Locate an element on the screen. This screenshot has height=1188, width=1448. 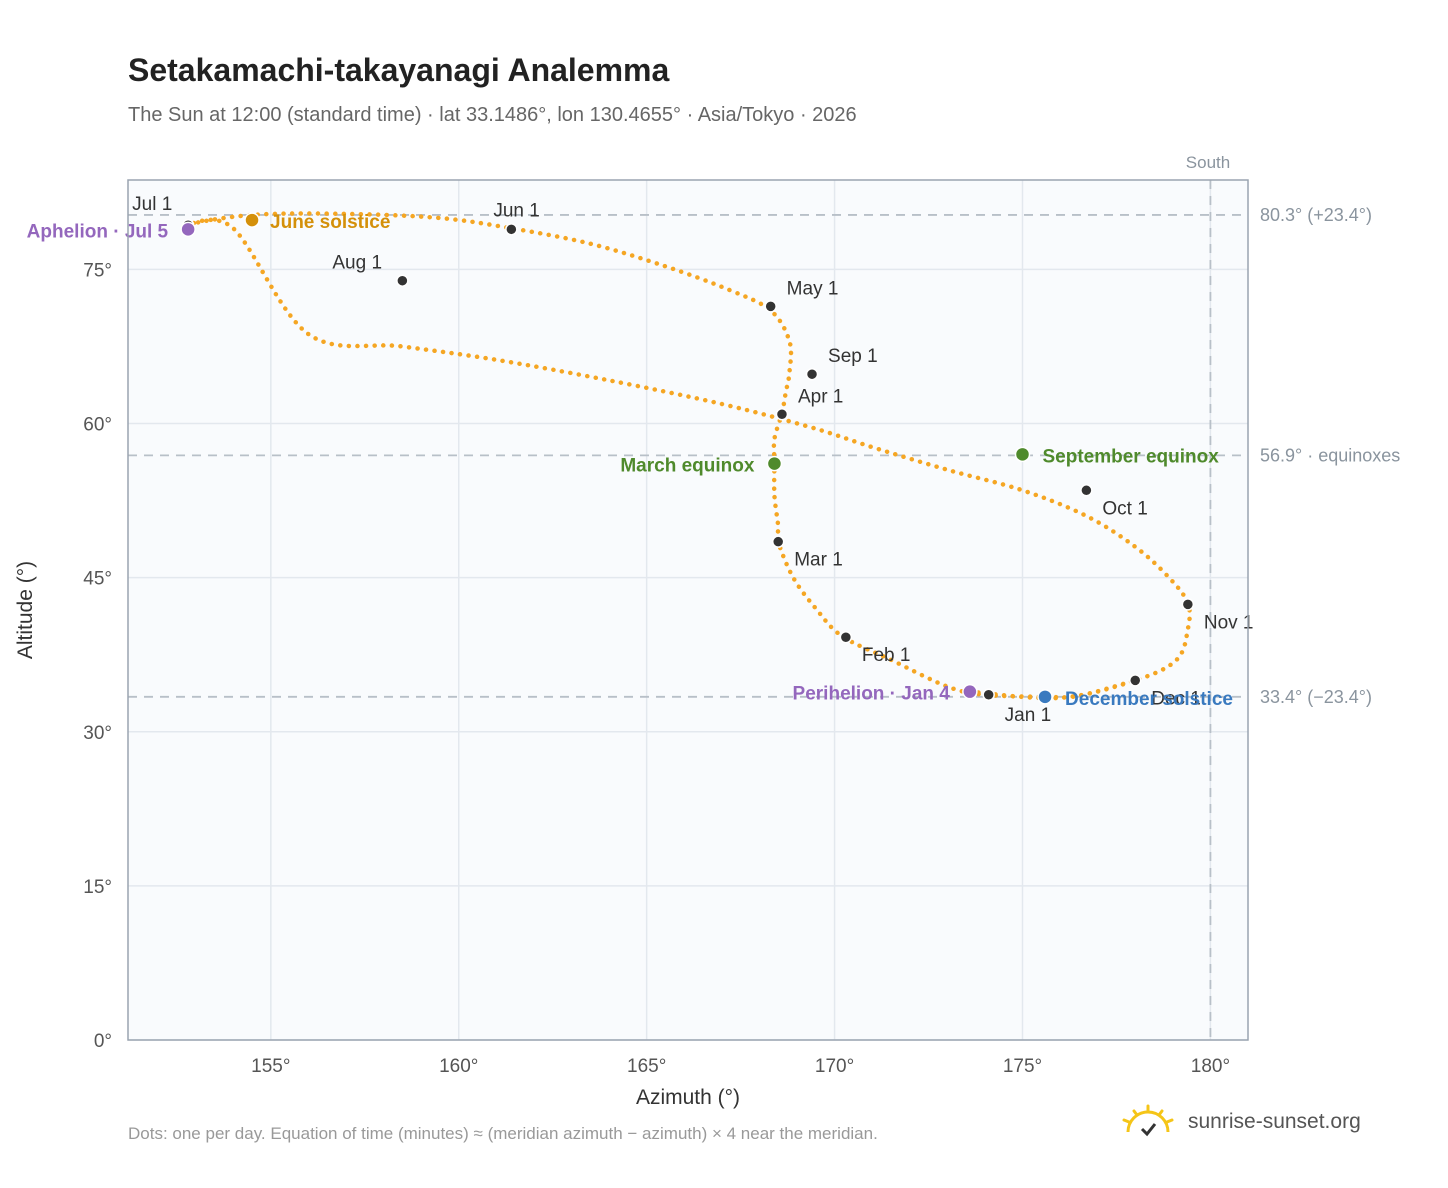
month-label: Jun 1 is located at coordinates (516, 210).